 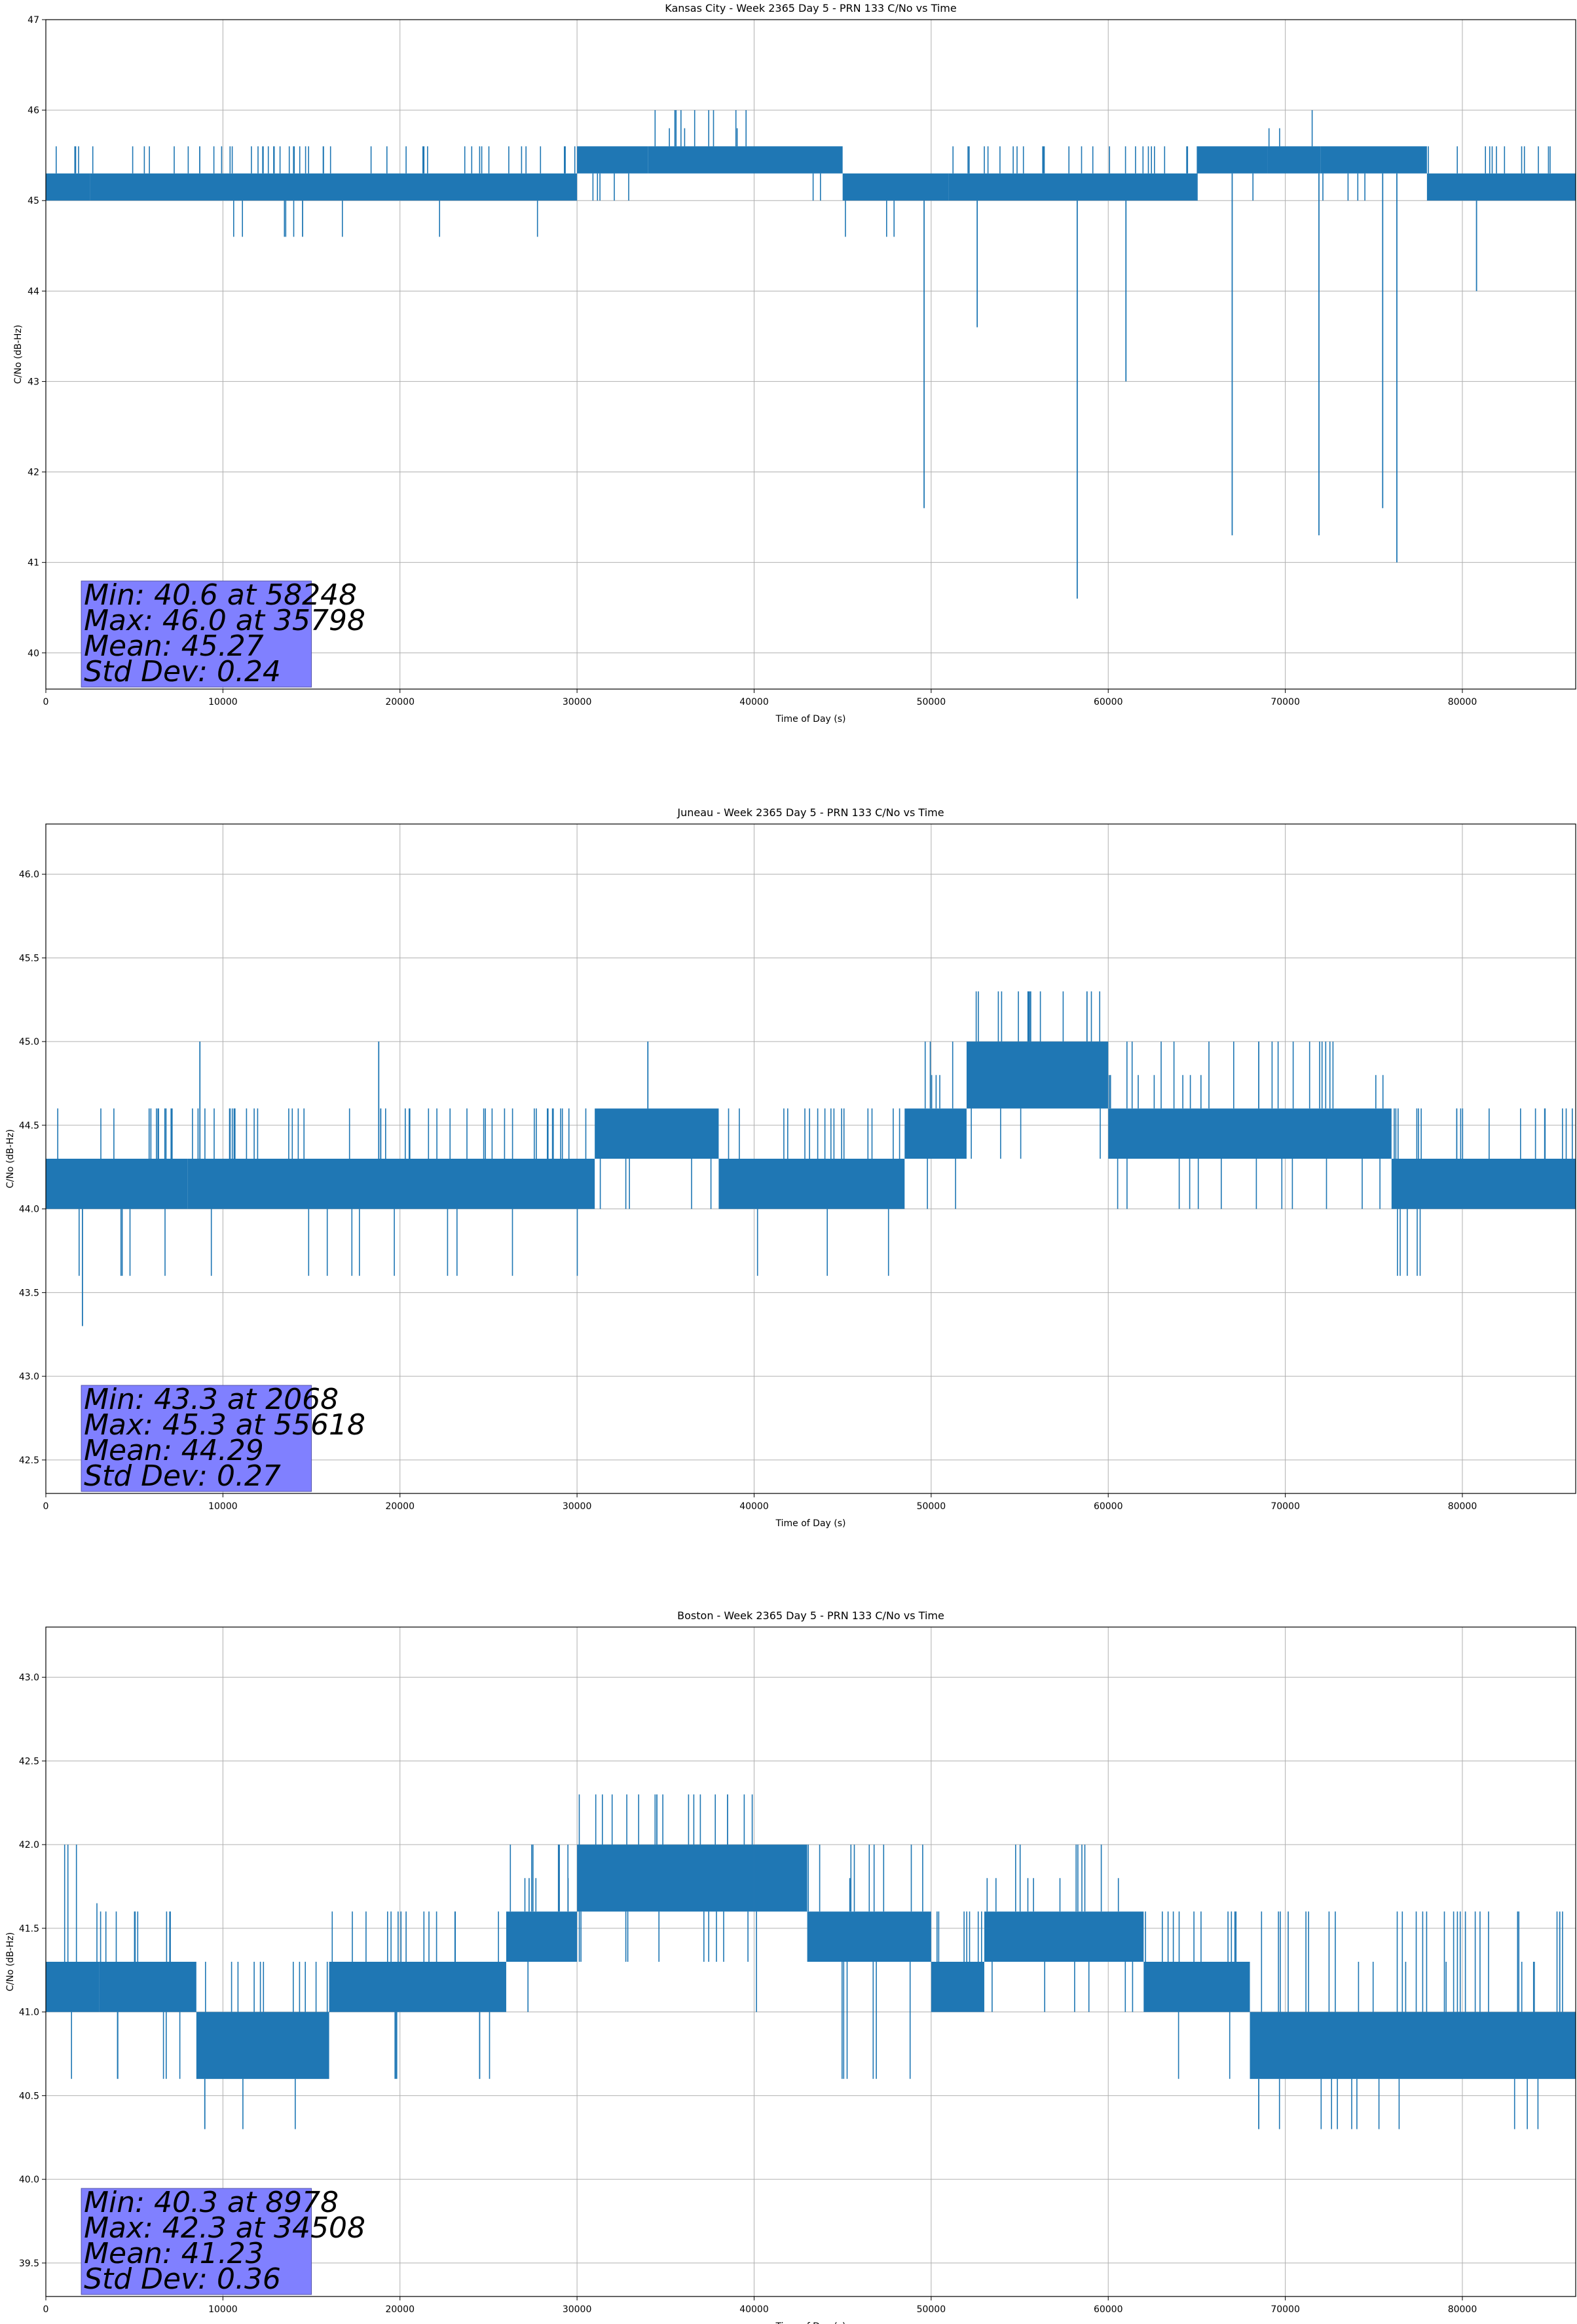 I want to click on stat-std: Std Dev: 0.27, so click(x=182, y=1476).